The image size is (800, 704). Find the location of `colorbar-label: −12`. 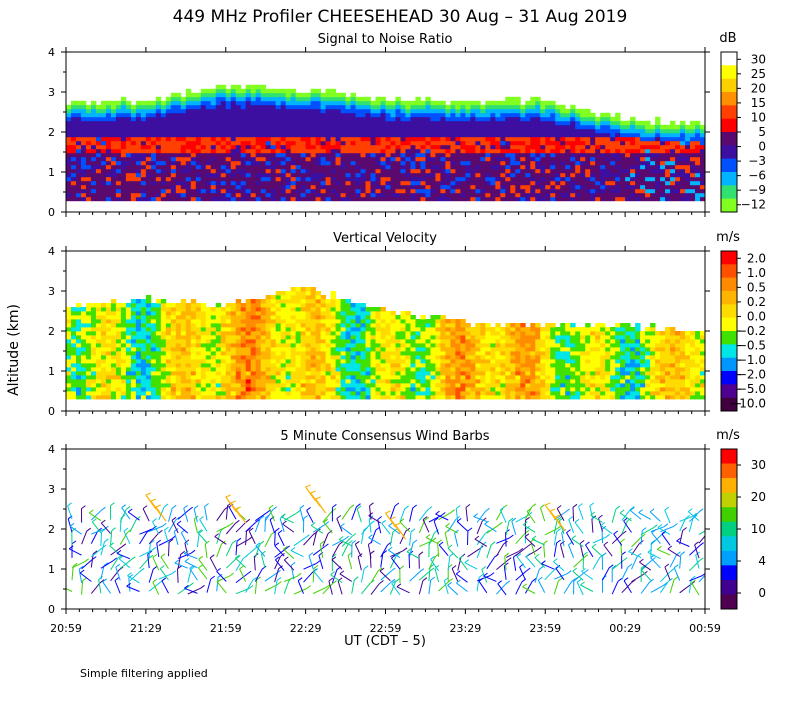

colorbar-label: −12 is located at coordinates (753, 205).